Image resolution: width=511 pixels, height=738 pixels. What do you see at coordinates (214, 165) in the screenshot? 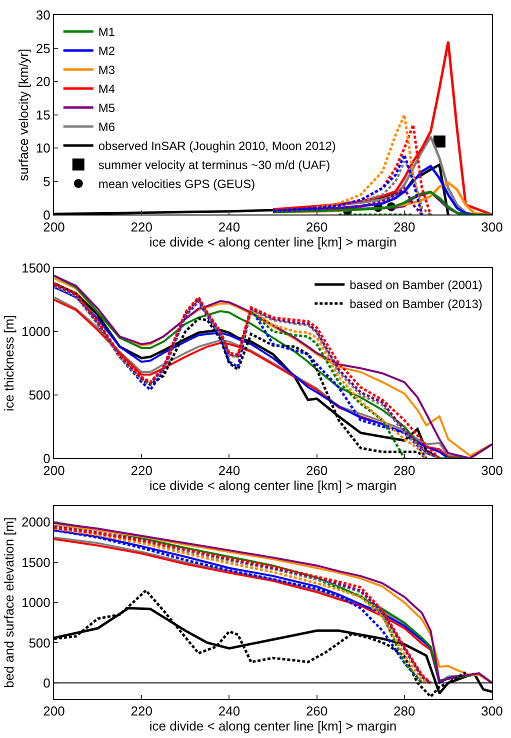
I see `legend-label: summer velocity at terminus ~30 m/d (UAF)` at bounding box center [214, 165].